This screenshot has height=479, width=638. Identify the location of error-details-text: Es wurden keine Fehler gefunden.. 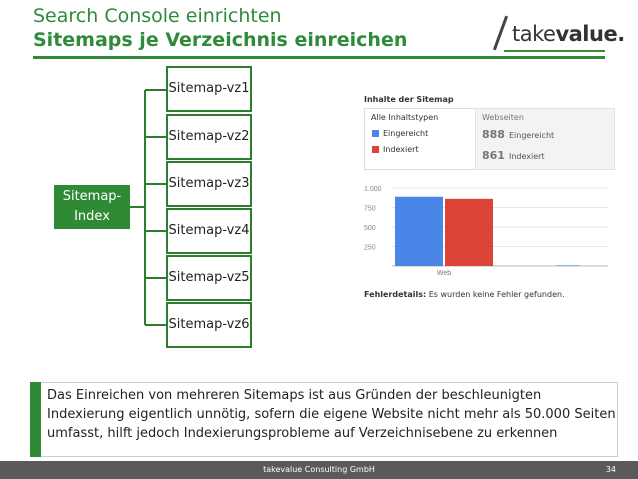
(495, 294).